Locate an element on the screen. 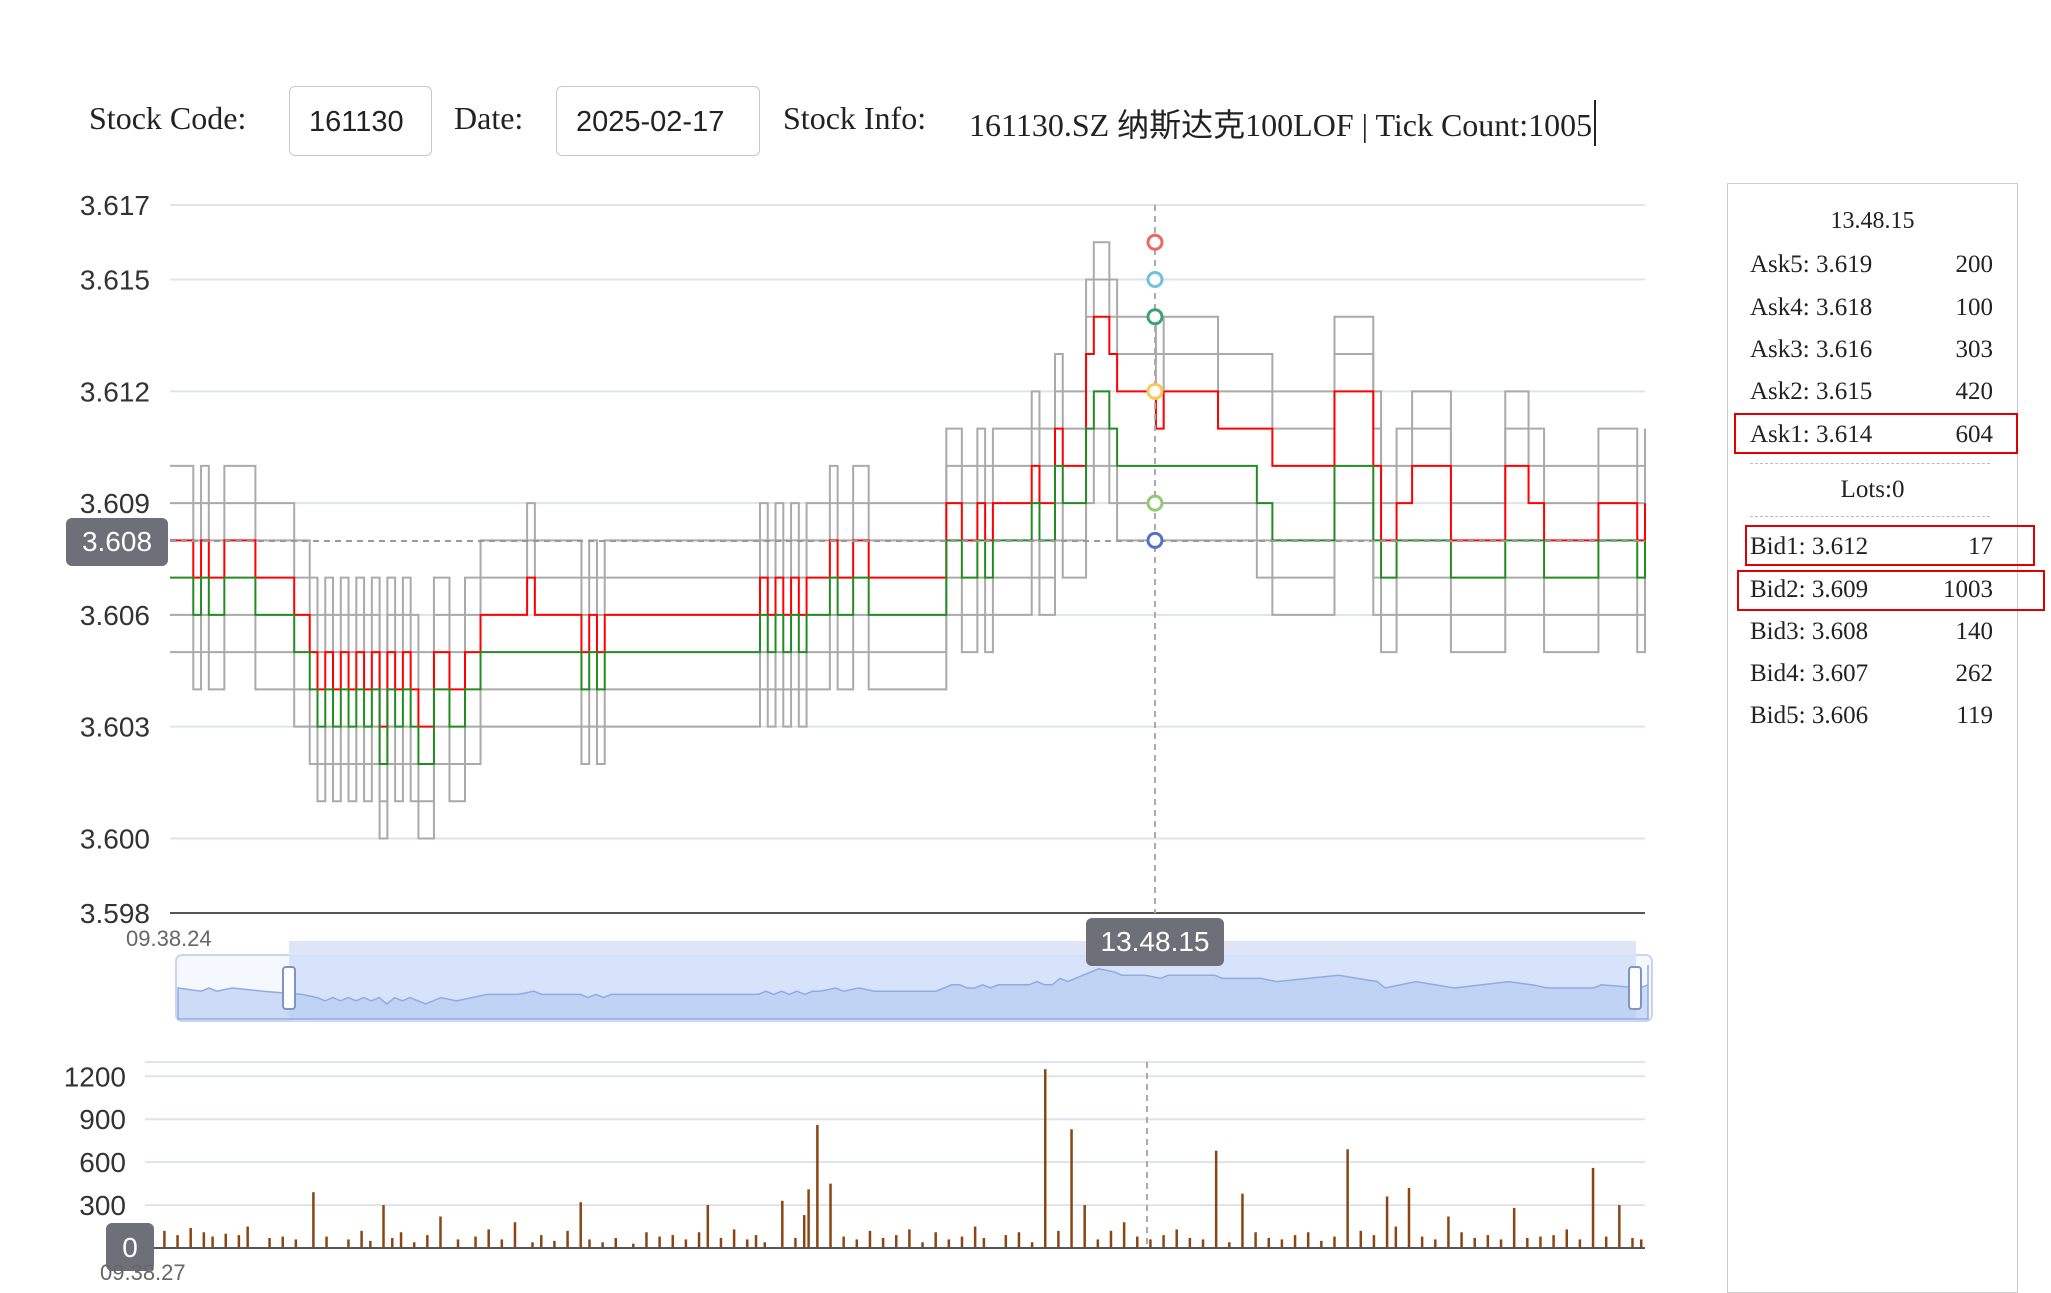 This screenshot has height=1293, width=2051. ask5-label: Ask5: 3.619 is located at coordinates (1811, 264).